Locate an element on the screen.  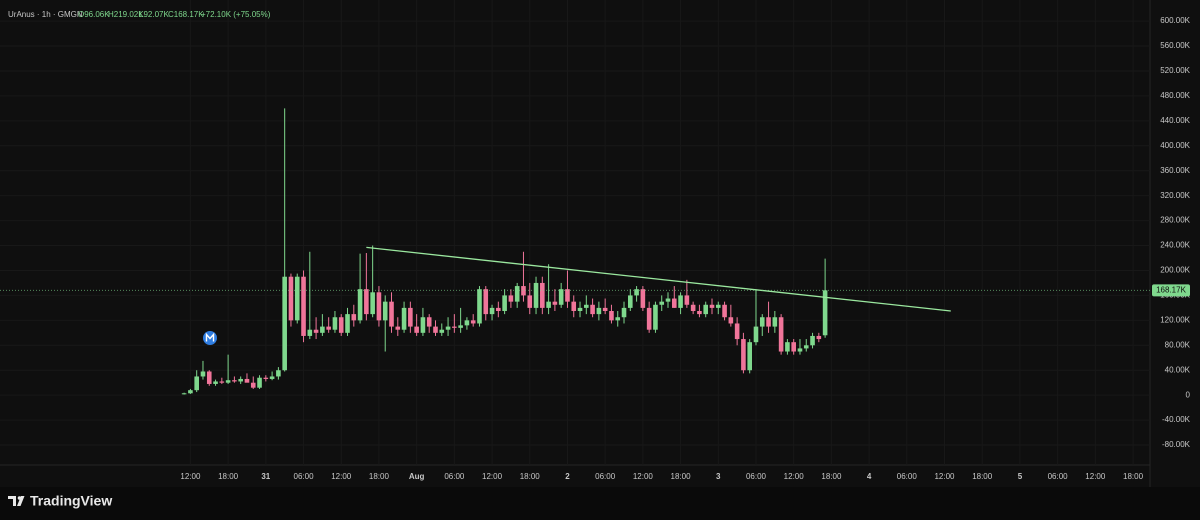
trendline is located at coordinates (658, 279).